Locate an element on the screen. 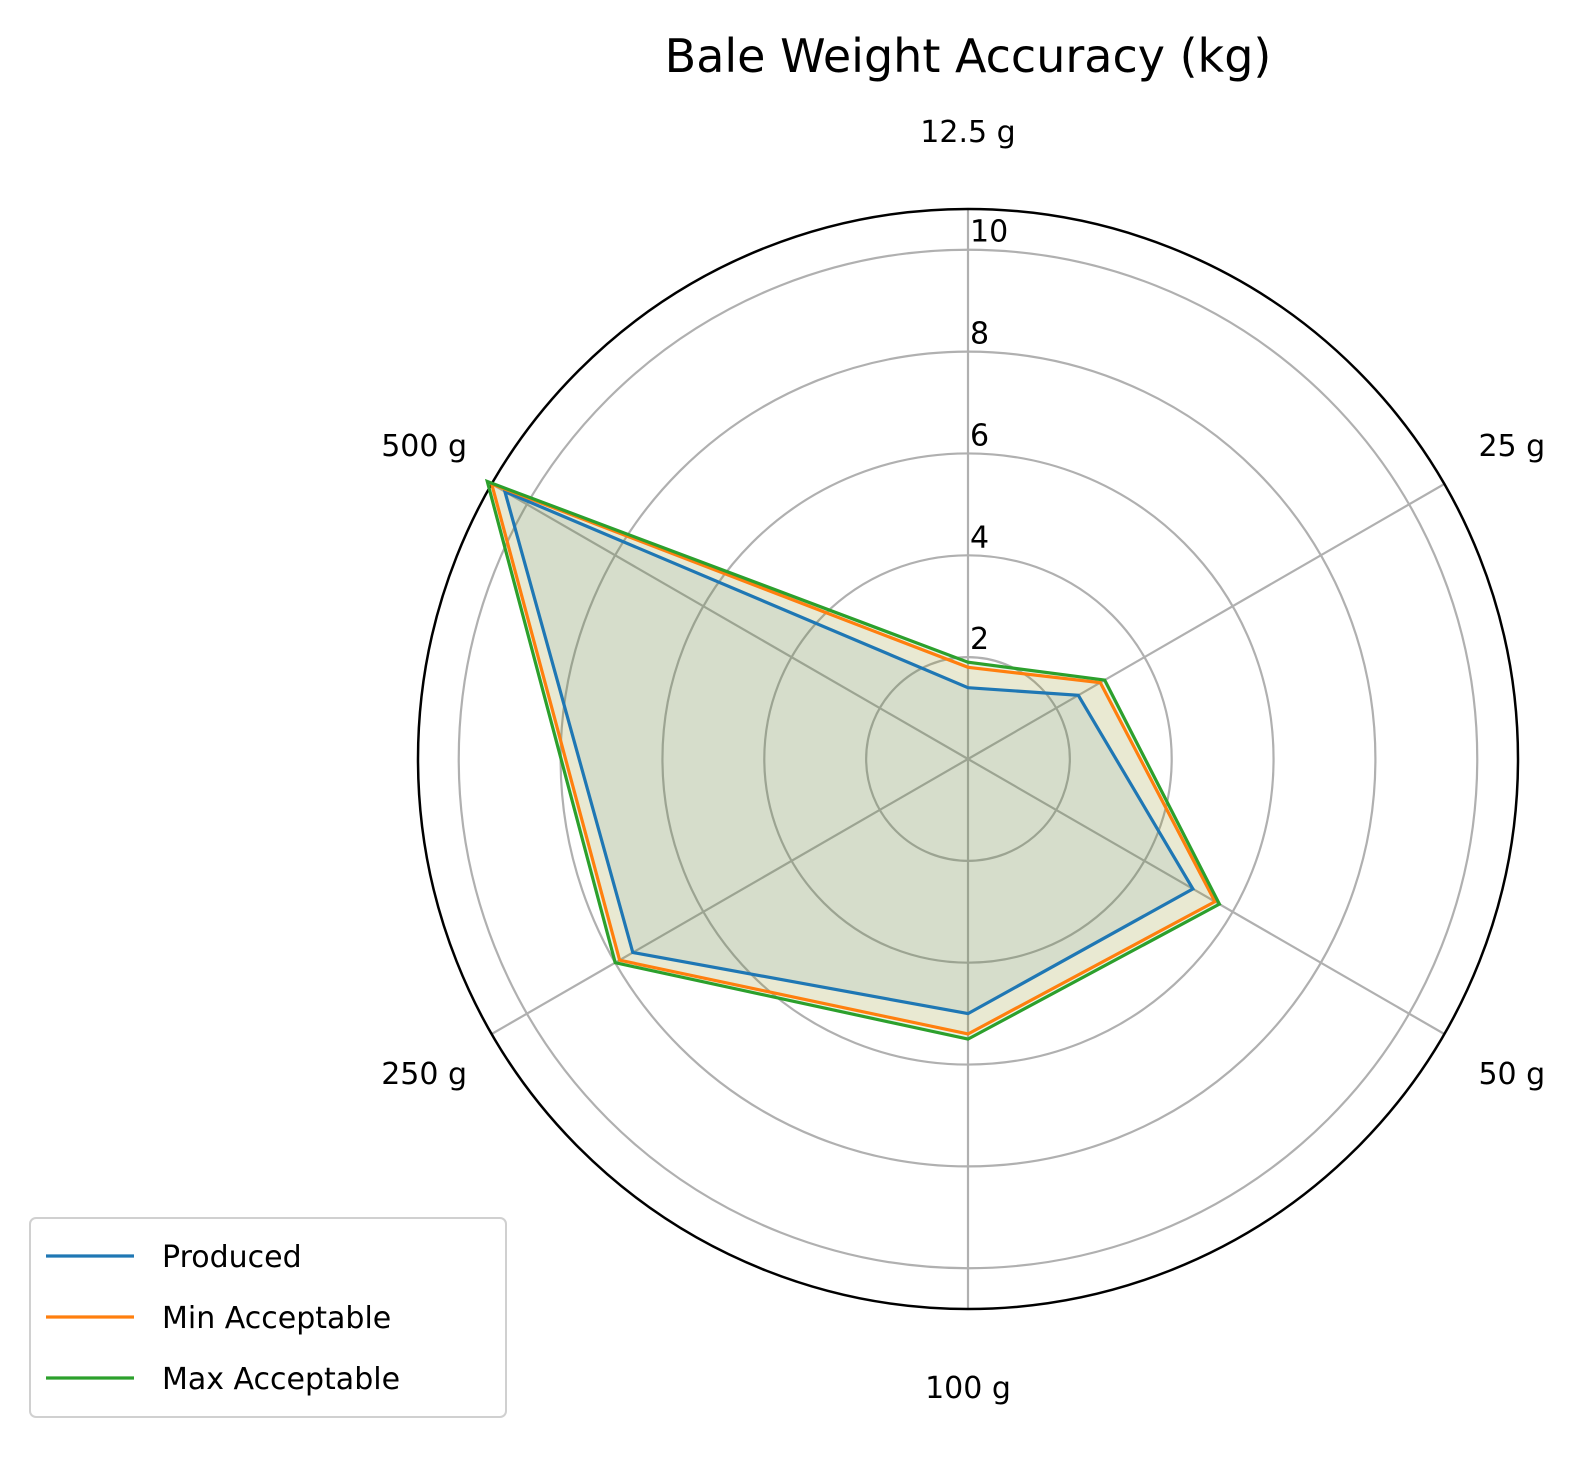  category-label: 500 g is located at coordinates (424, 446).